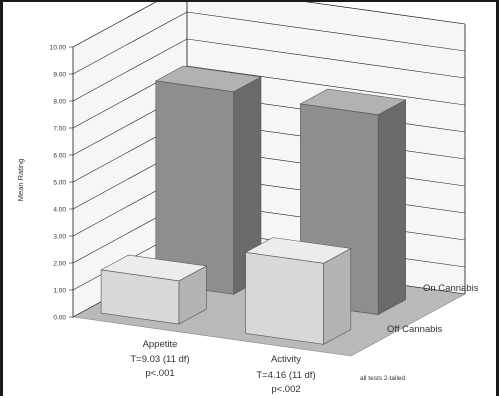 This screenshot has height=398, width=499. What do you see at coordinates (159, 373) in the screenshot?
I see `category-stat-appetite-p: p<.001` at bounding box center [159, 373].